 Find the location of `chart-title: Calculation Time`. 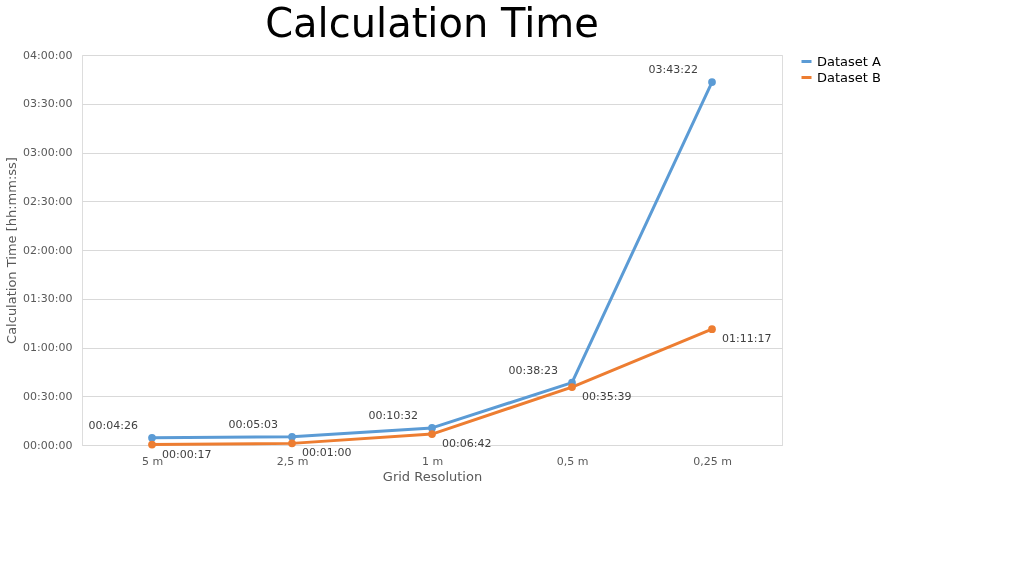

chart-title: Calculation Time is located at coordinates (432, 23).